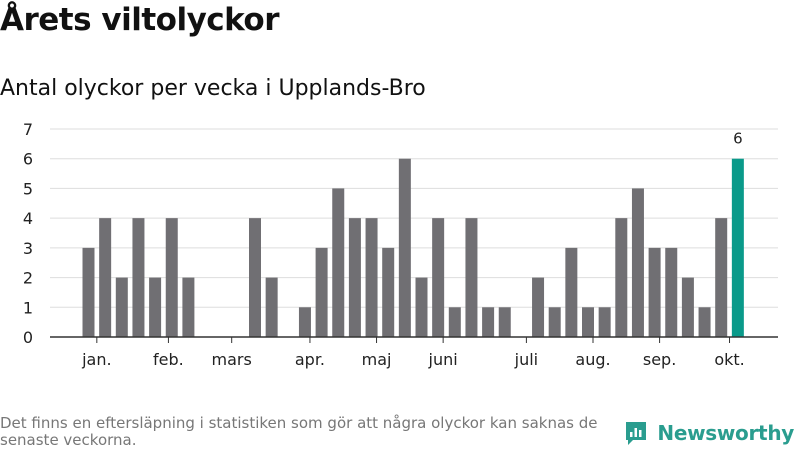  What do you see at coordinates (140, 20) in the screenshot?
I see `chart-title: Årets viltolyckor` at bounding box center [140, 20].